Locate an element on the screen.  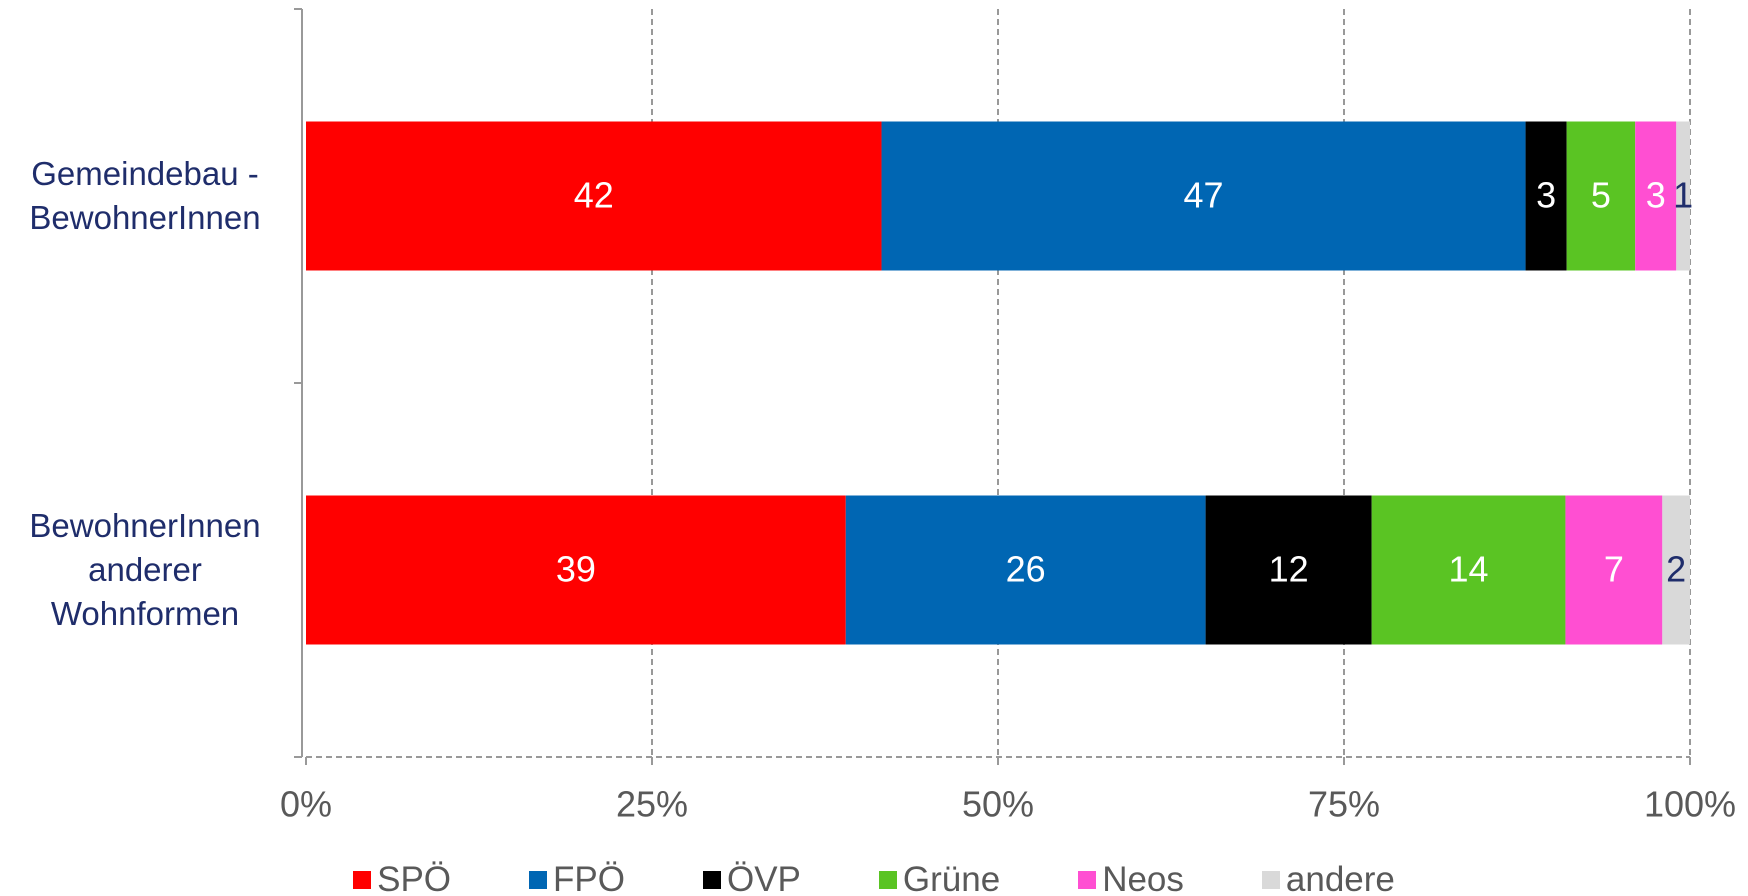
data-label: 26 is located at coordinates (1026, 569).